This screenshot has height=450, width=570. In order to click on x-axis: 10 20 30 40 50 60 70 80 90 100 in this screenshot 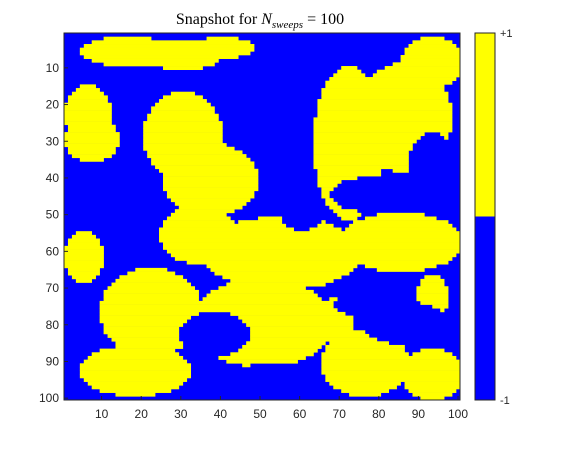, I will do `click(281, 408)`.